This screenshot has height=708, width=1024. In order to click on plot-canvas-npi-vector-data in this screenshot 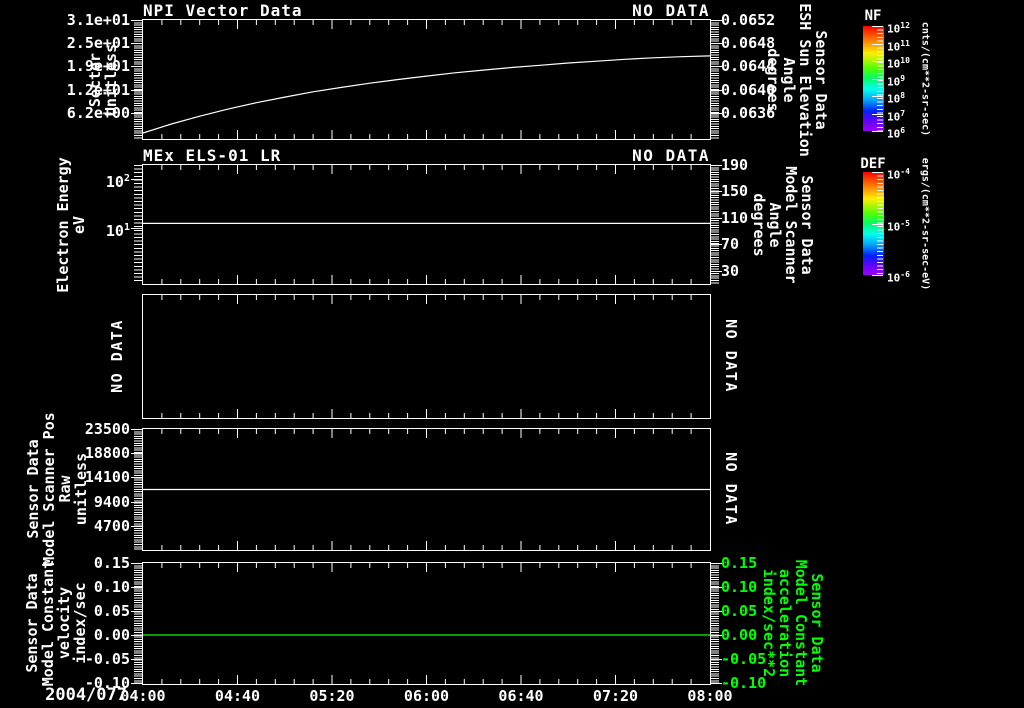, I will do `click(426, 79)`.